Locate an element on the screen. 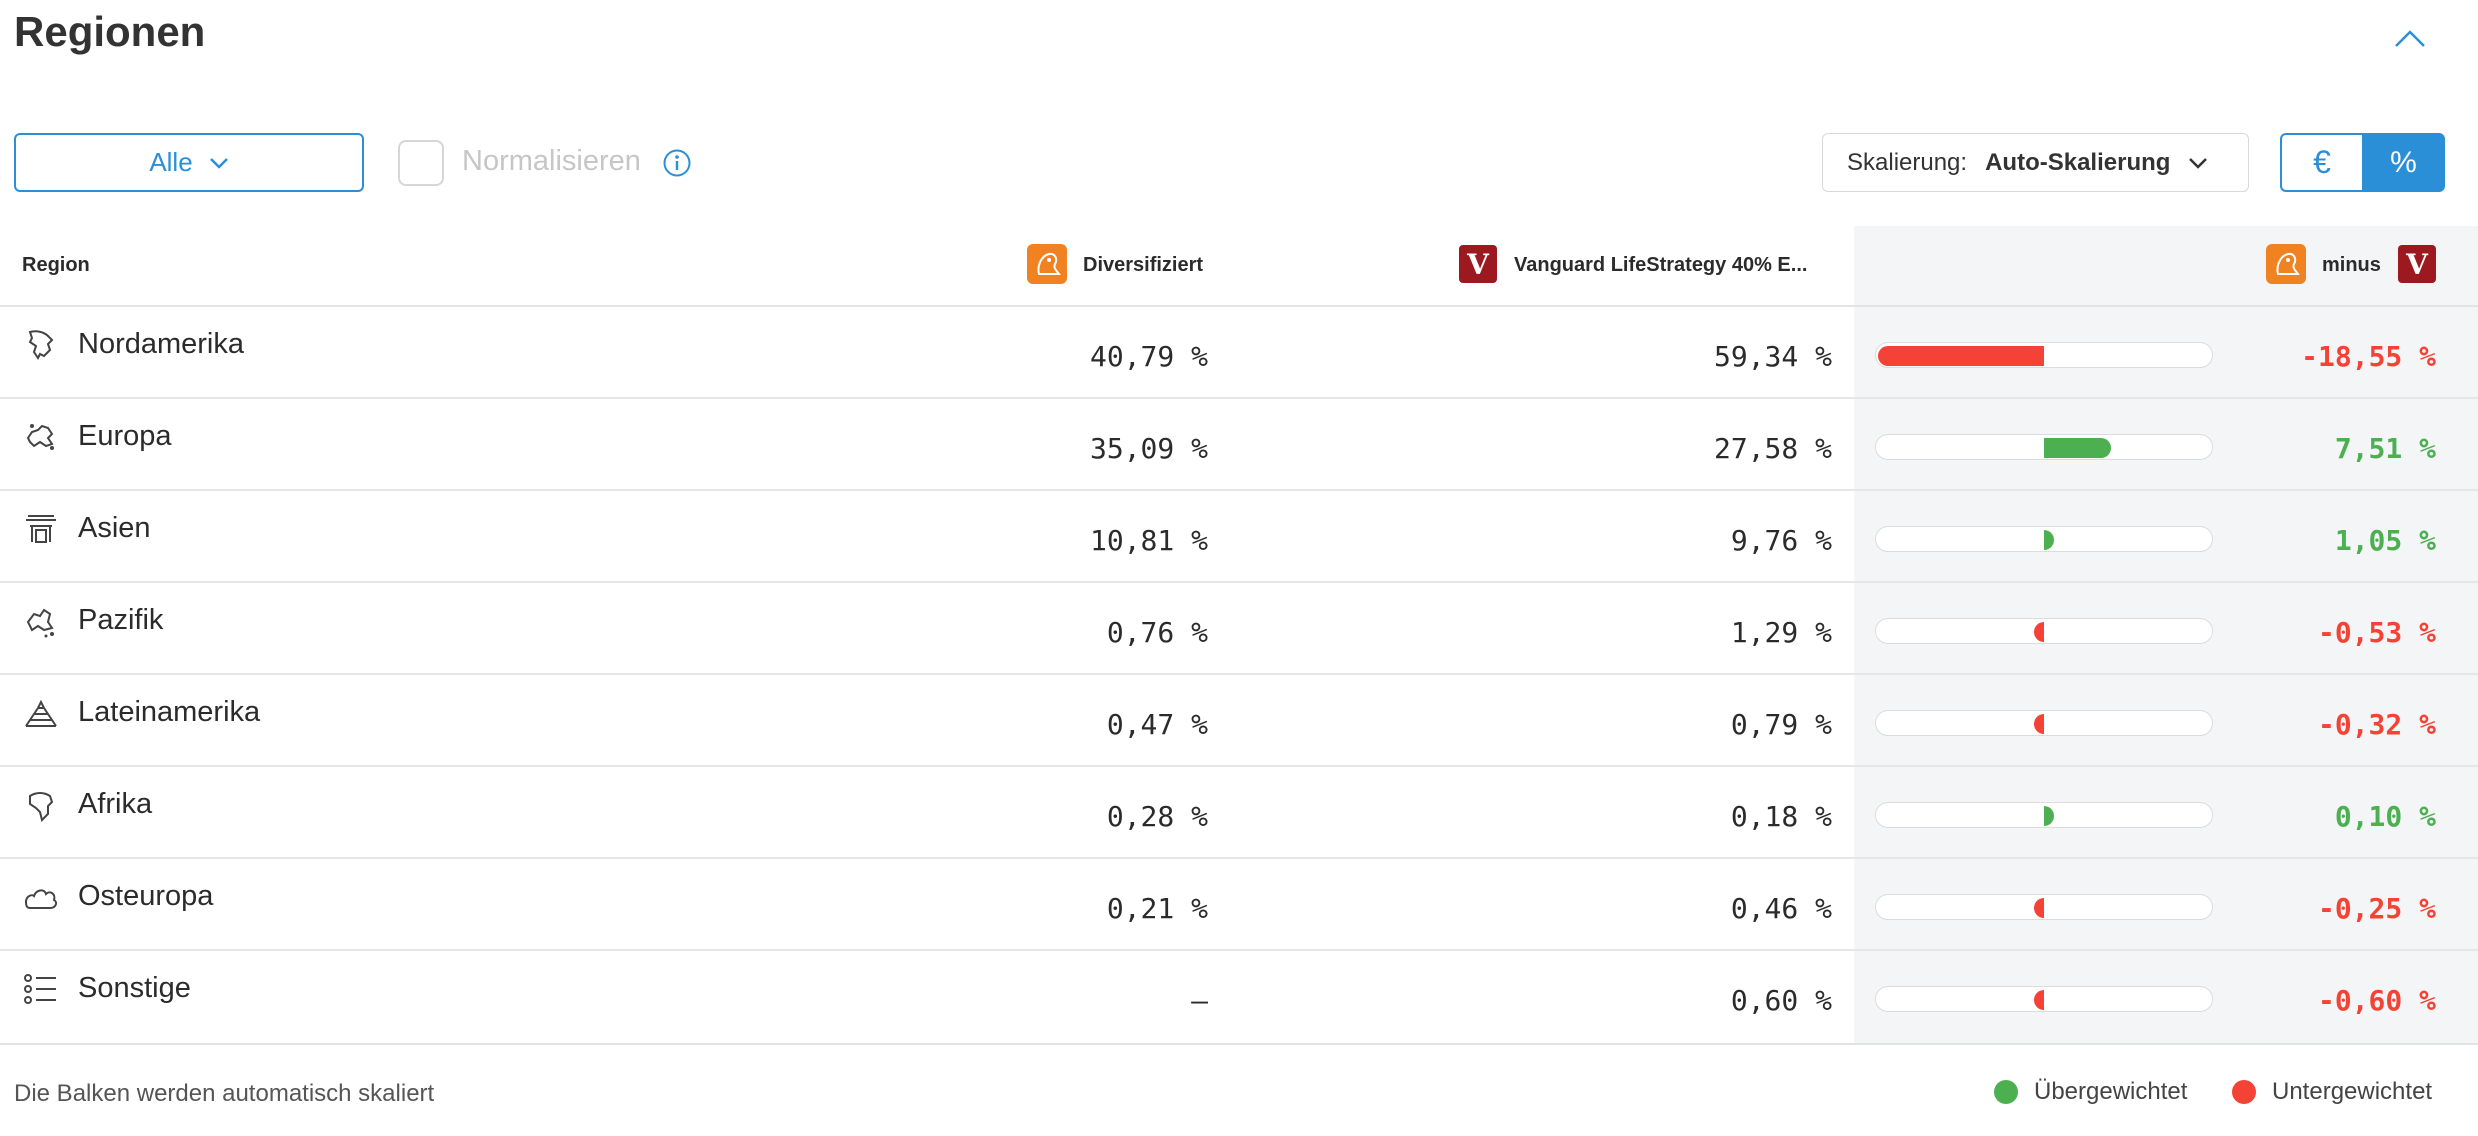  difference-value: -18,55 % is located at coordinates (2368, 356).